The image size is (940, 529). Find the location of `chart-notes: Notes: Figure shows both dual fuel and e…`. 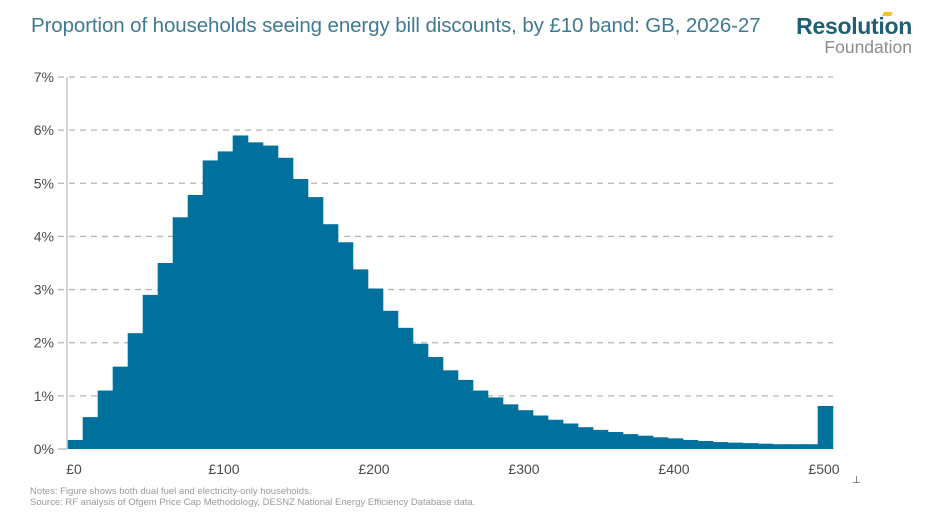

chart-notes: Notes: Figure shows both dual fuel and e… is located at coordinates (252, 497).